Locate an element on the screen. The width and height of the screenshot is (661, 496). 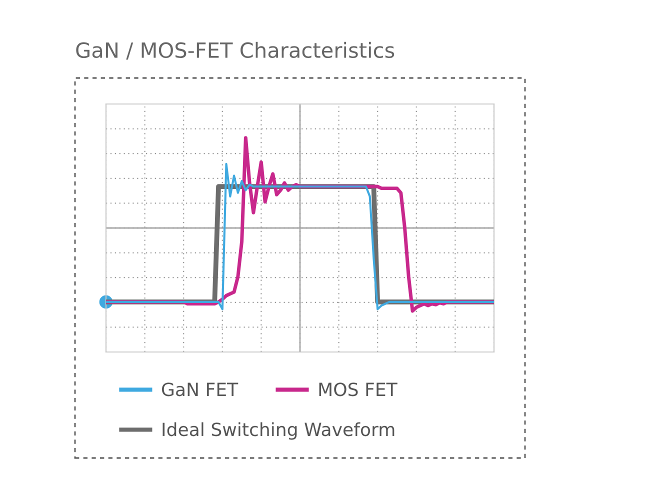
legend-label: MOS FET is located at coordinates (358, 389).